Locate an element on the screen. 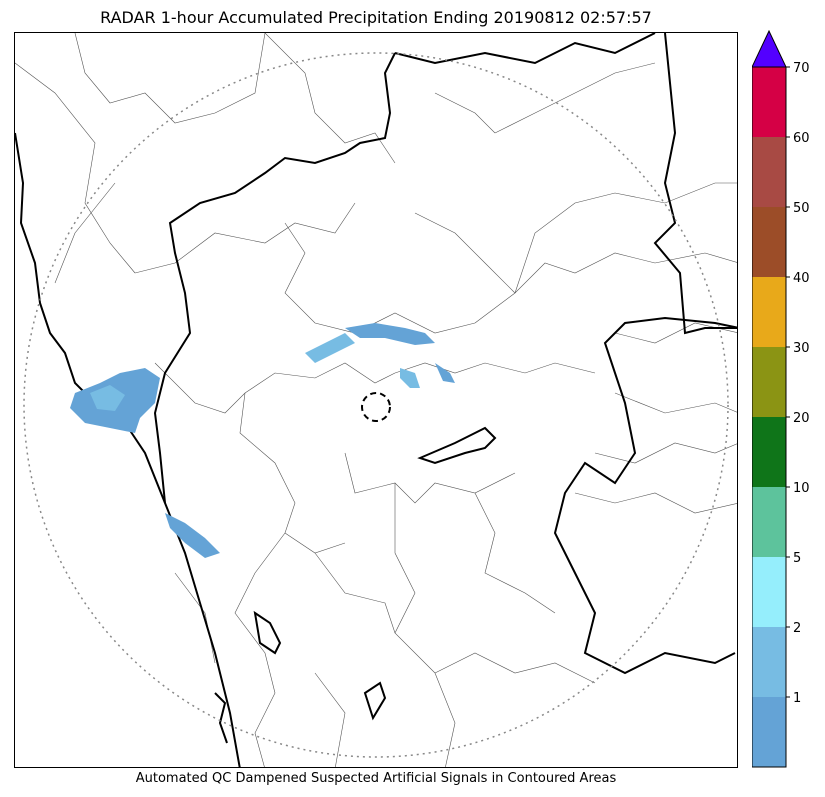  colorbar-tick-label: 10 is located at coordinates (801, 488).